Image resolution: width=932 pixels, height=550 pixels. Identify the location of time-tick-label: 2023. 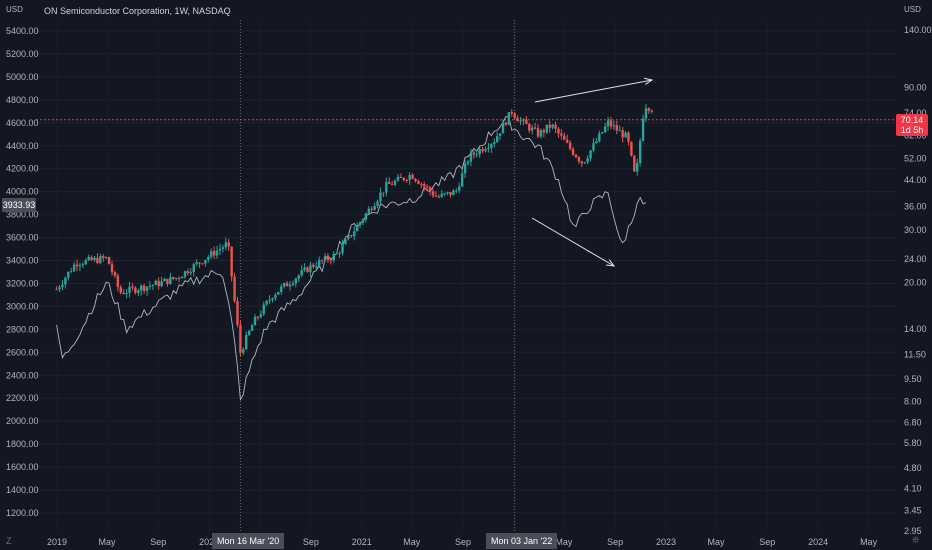
(666, 542).